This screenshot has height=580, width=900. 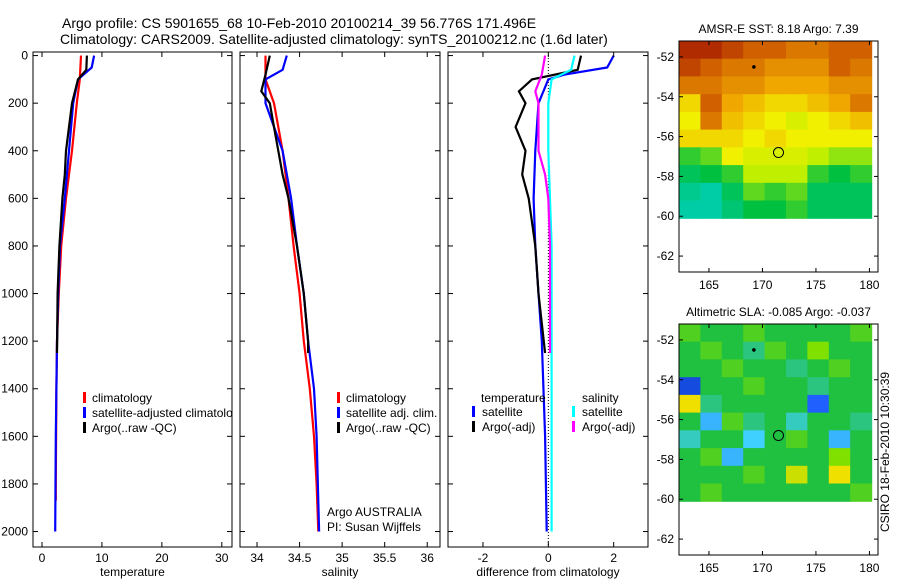 What do you see at coordinates (122, 398) in the screenshot?
I see `legend-label: climatology` at bounding box center [122, 398].